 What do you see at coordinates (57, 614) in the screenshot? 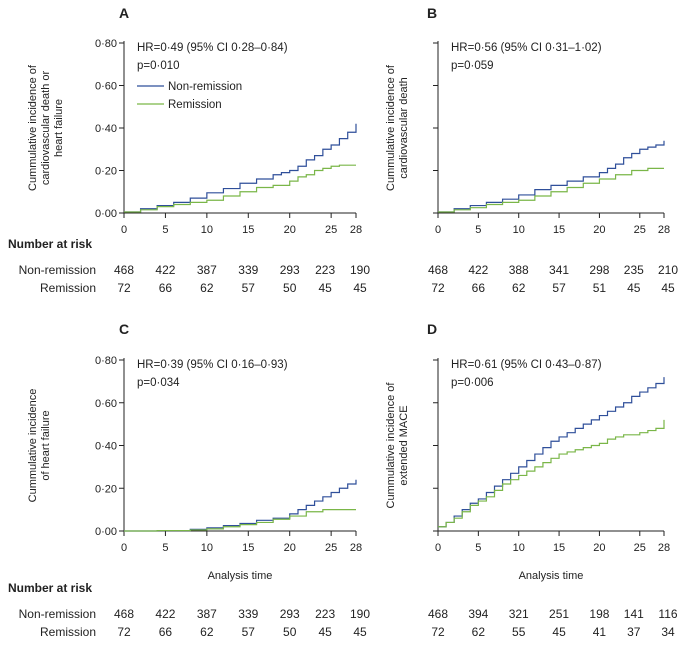
I see `risk-row-label: Non-remission` at bounding box center [57, 614].